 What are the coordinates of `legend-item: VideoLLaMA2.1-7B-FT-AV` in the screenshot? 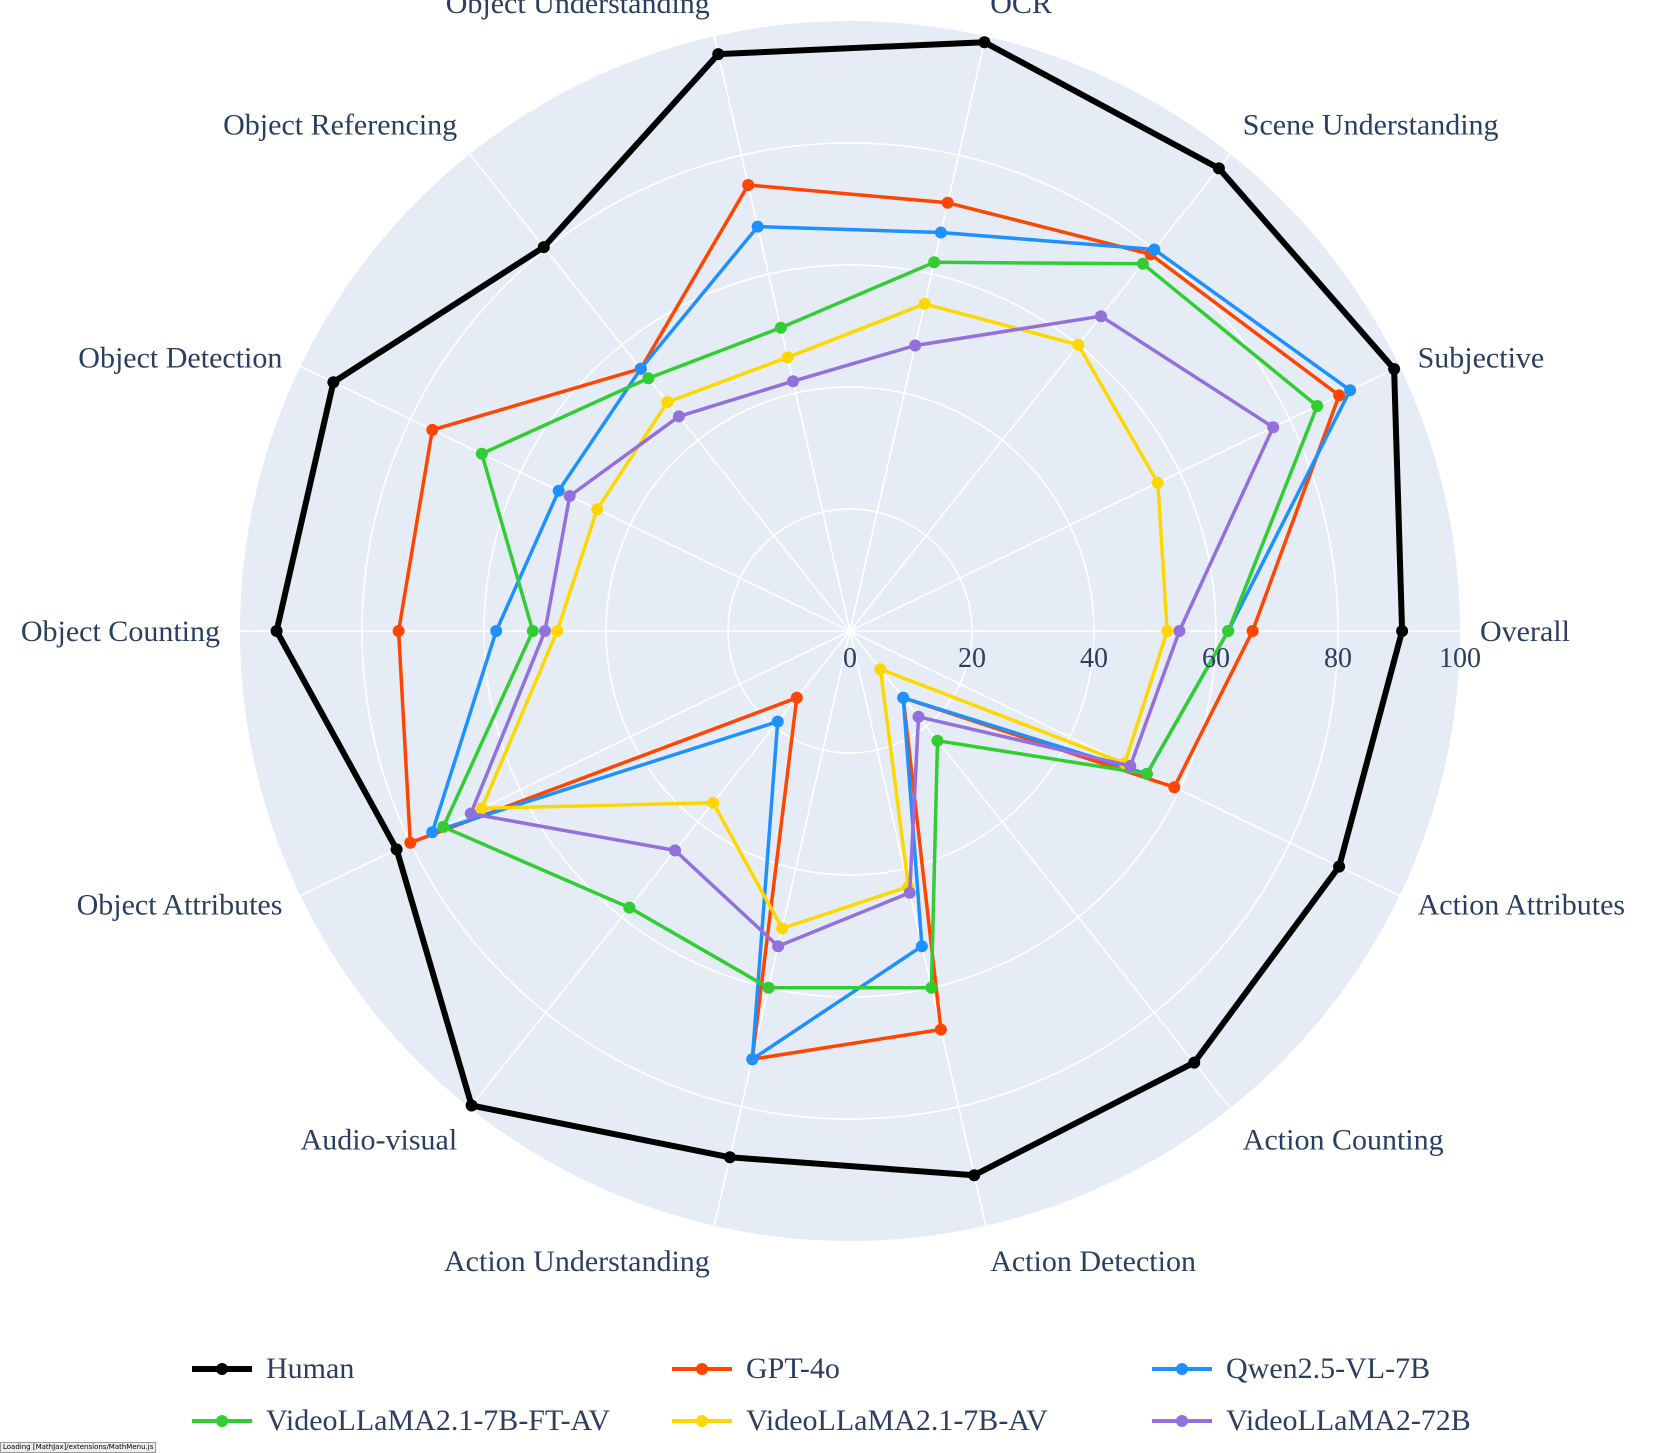 It's located at (430, 1421).